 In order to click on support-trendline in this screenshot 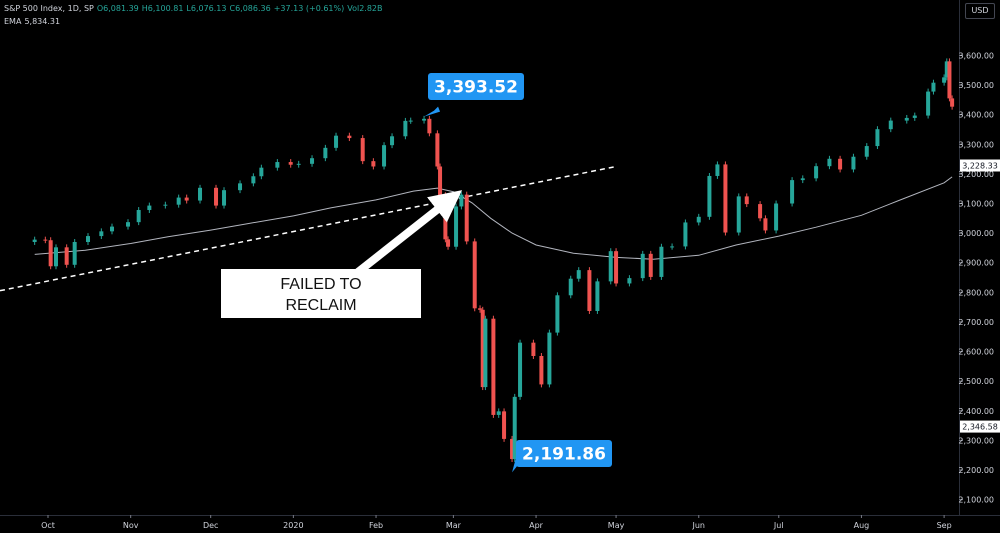, I will do `click(308, 228)`.